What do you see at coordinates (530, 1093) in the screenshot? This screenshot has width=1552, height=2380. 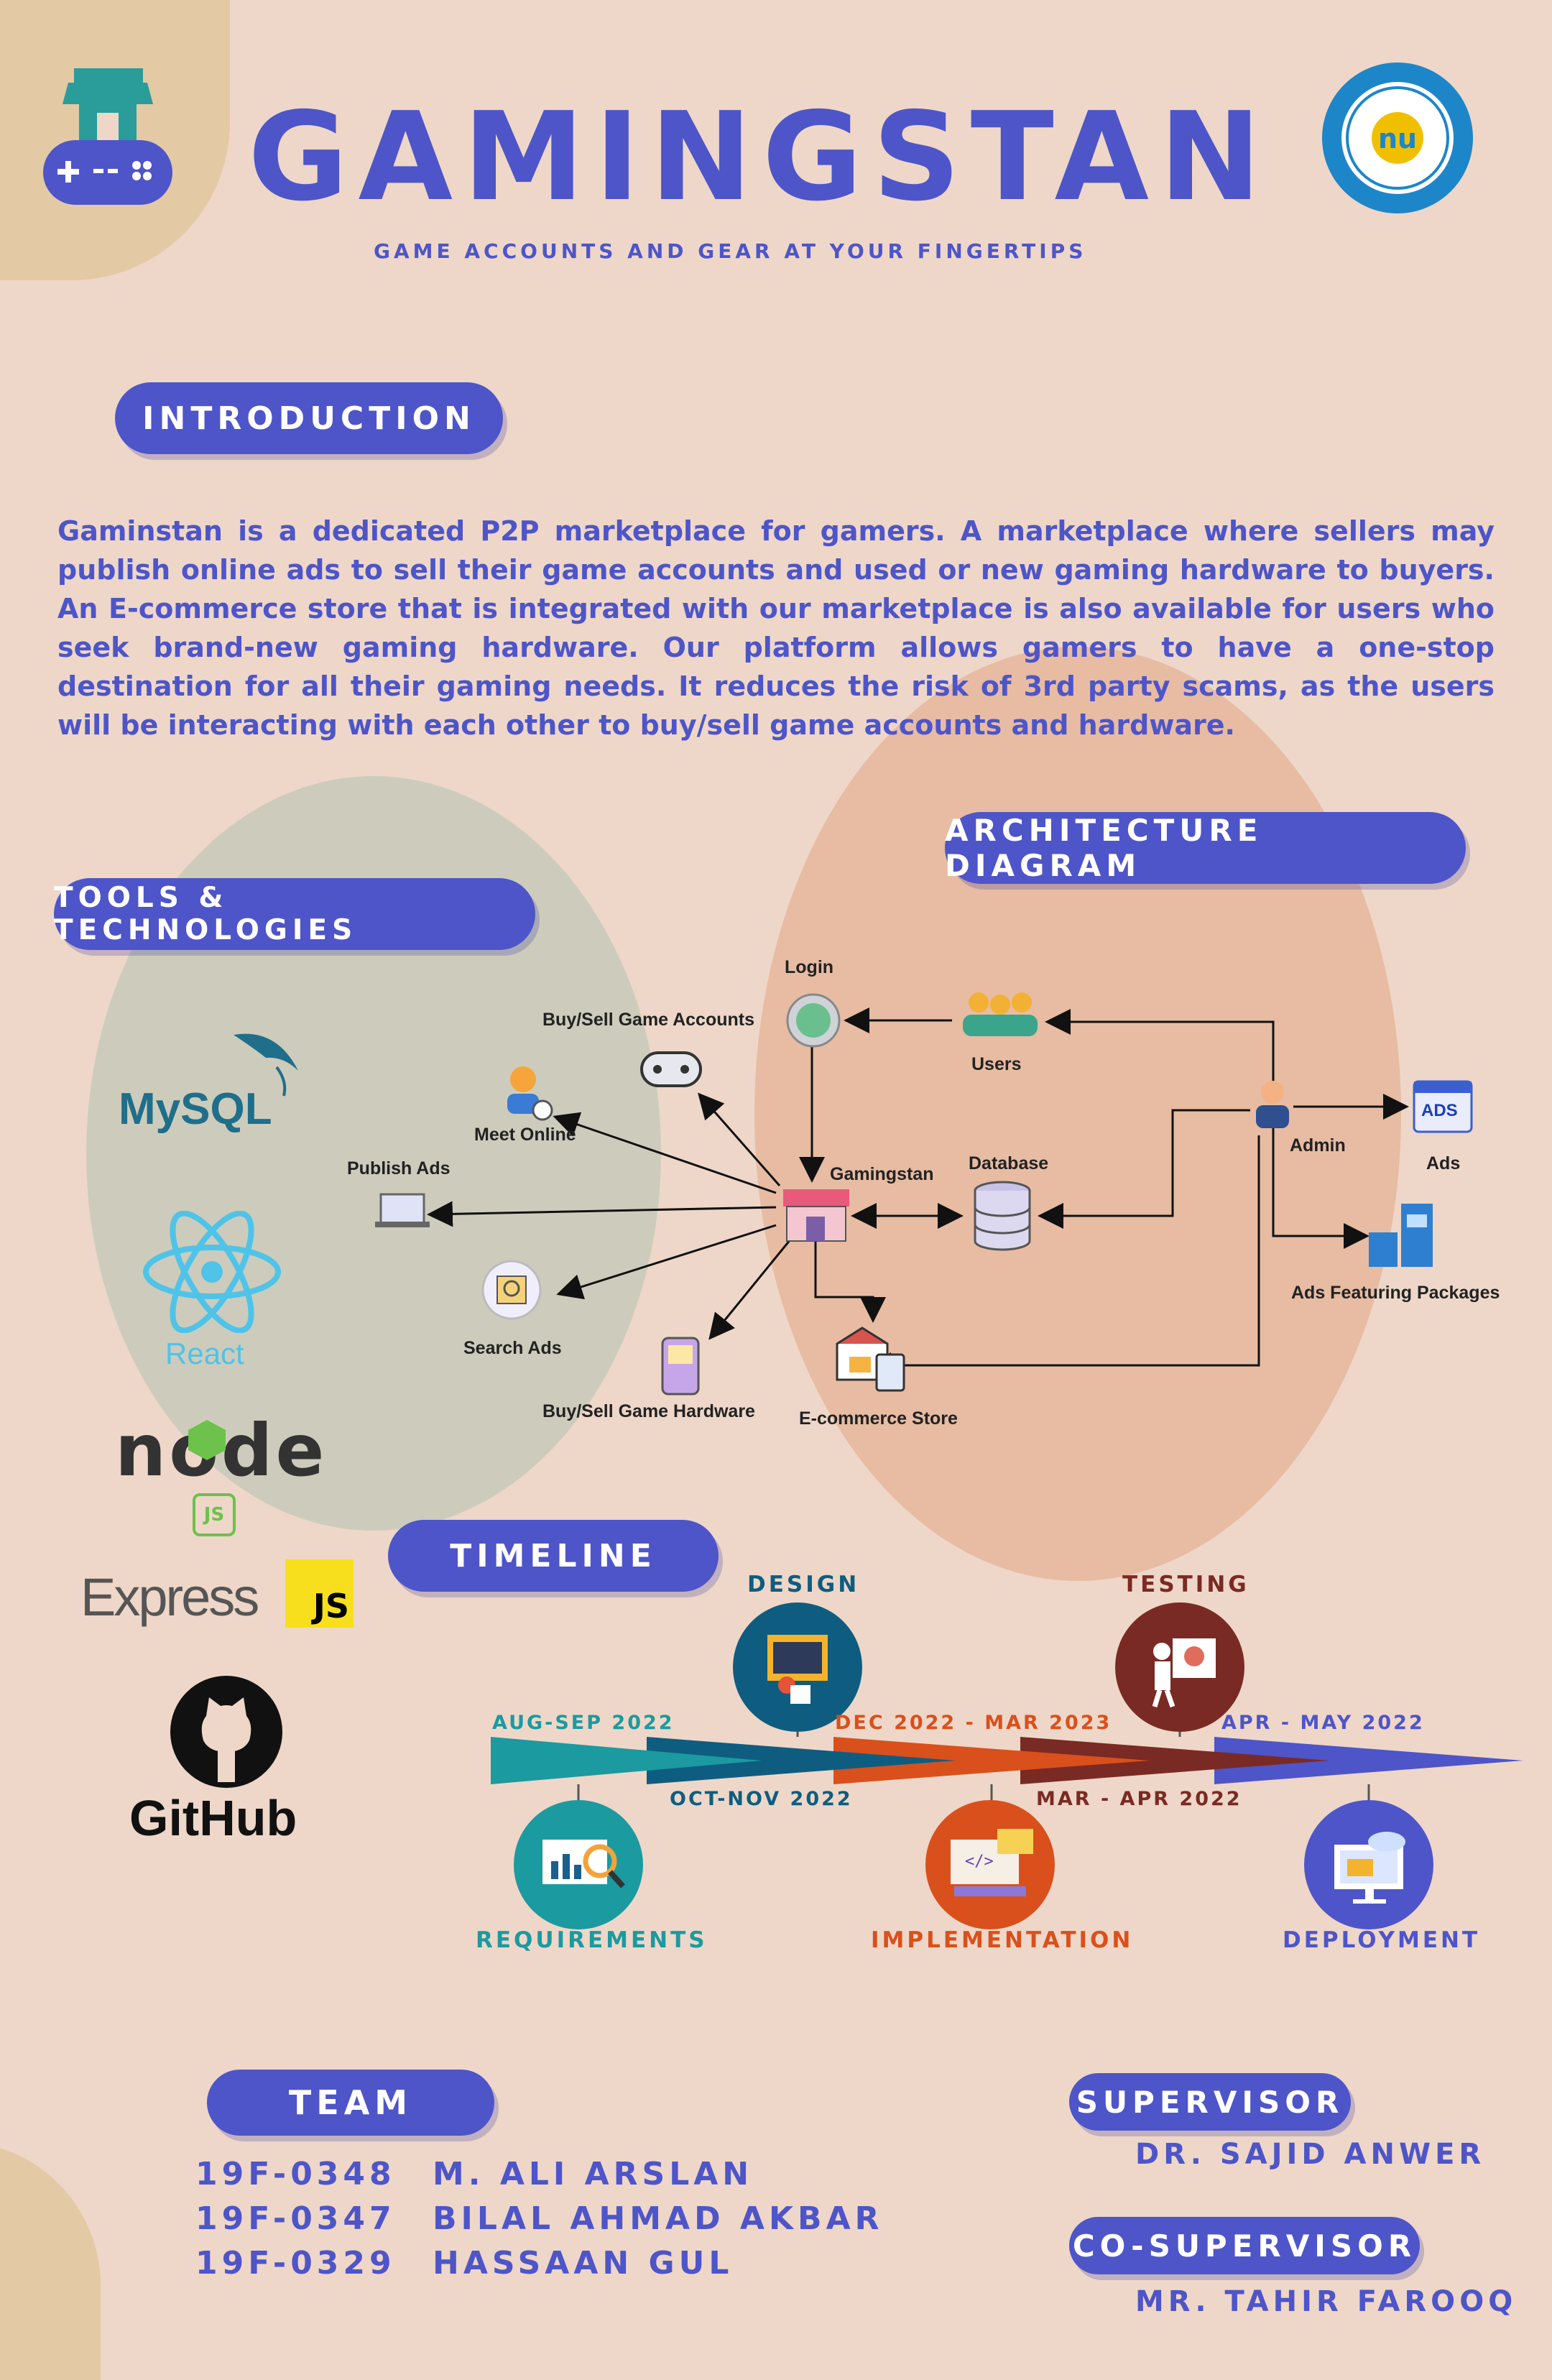 I see `meet-online-icon` at bounding box center [530, 1093].